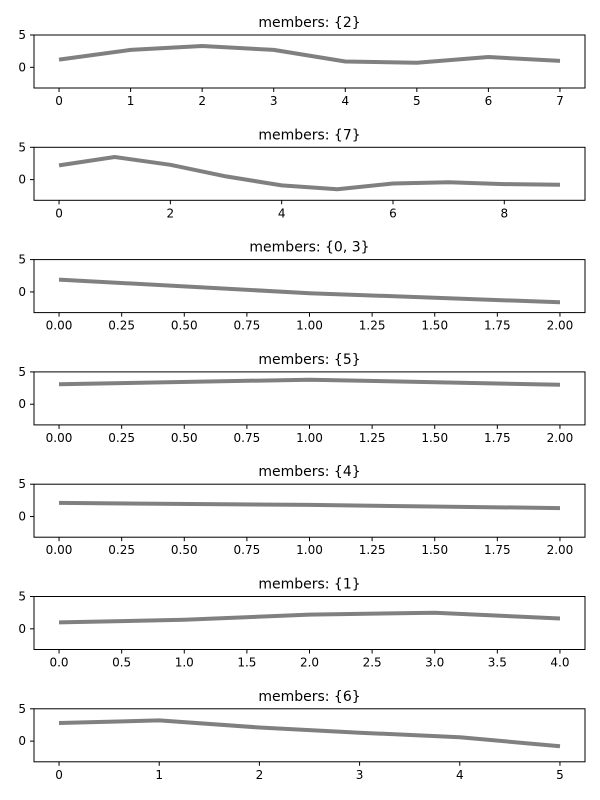  Describe the element at coordinates (184, 663) in the screenshot. I see `x-tick-label: 1.0` at that location.